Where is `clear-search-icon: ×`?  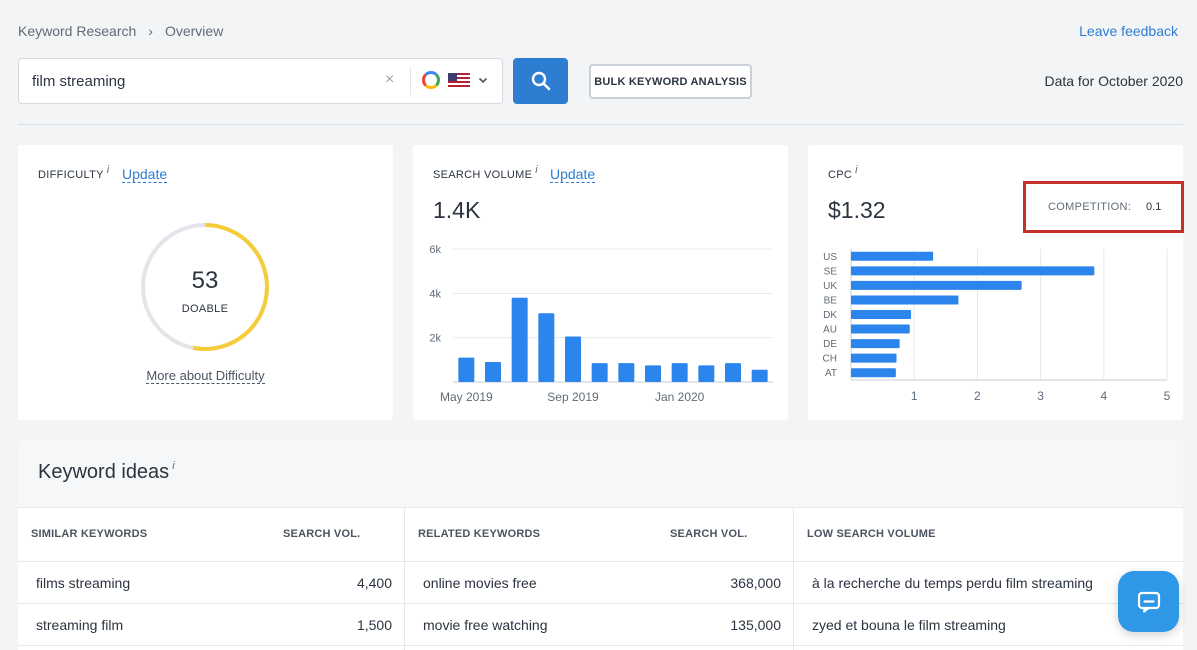
clear-search-icon: × is located at coordinates (390, 79).